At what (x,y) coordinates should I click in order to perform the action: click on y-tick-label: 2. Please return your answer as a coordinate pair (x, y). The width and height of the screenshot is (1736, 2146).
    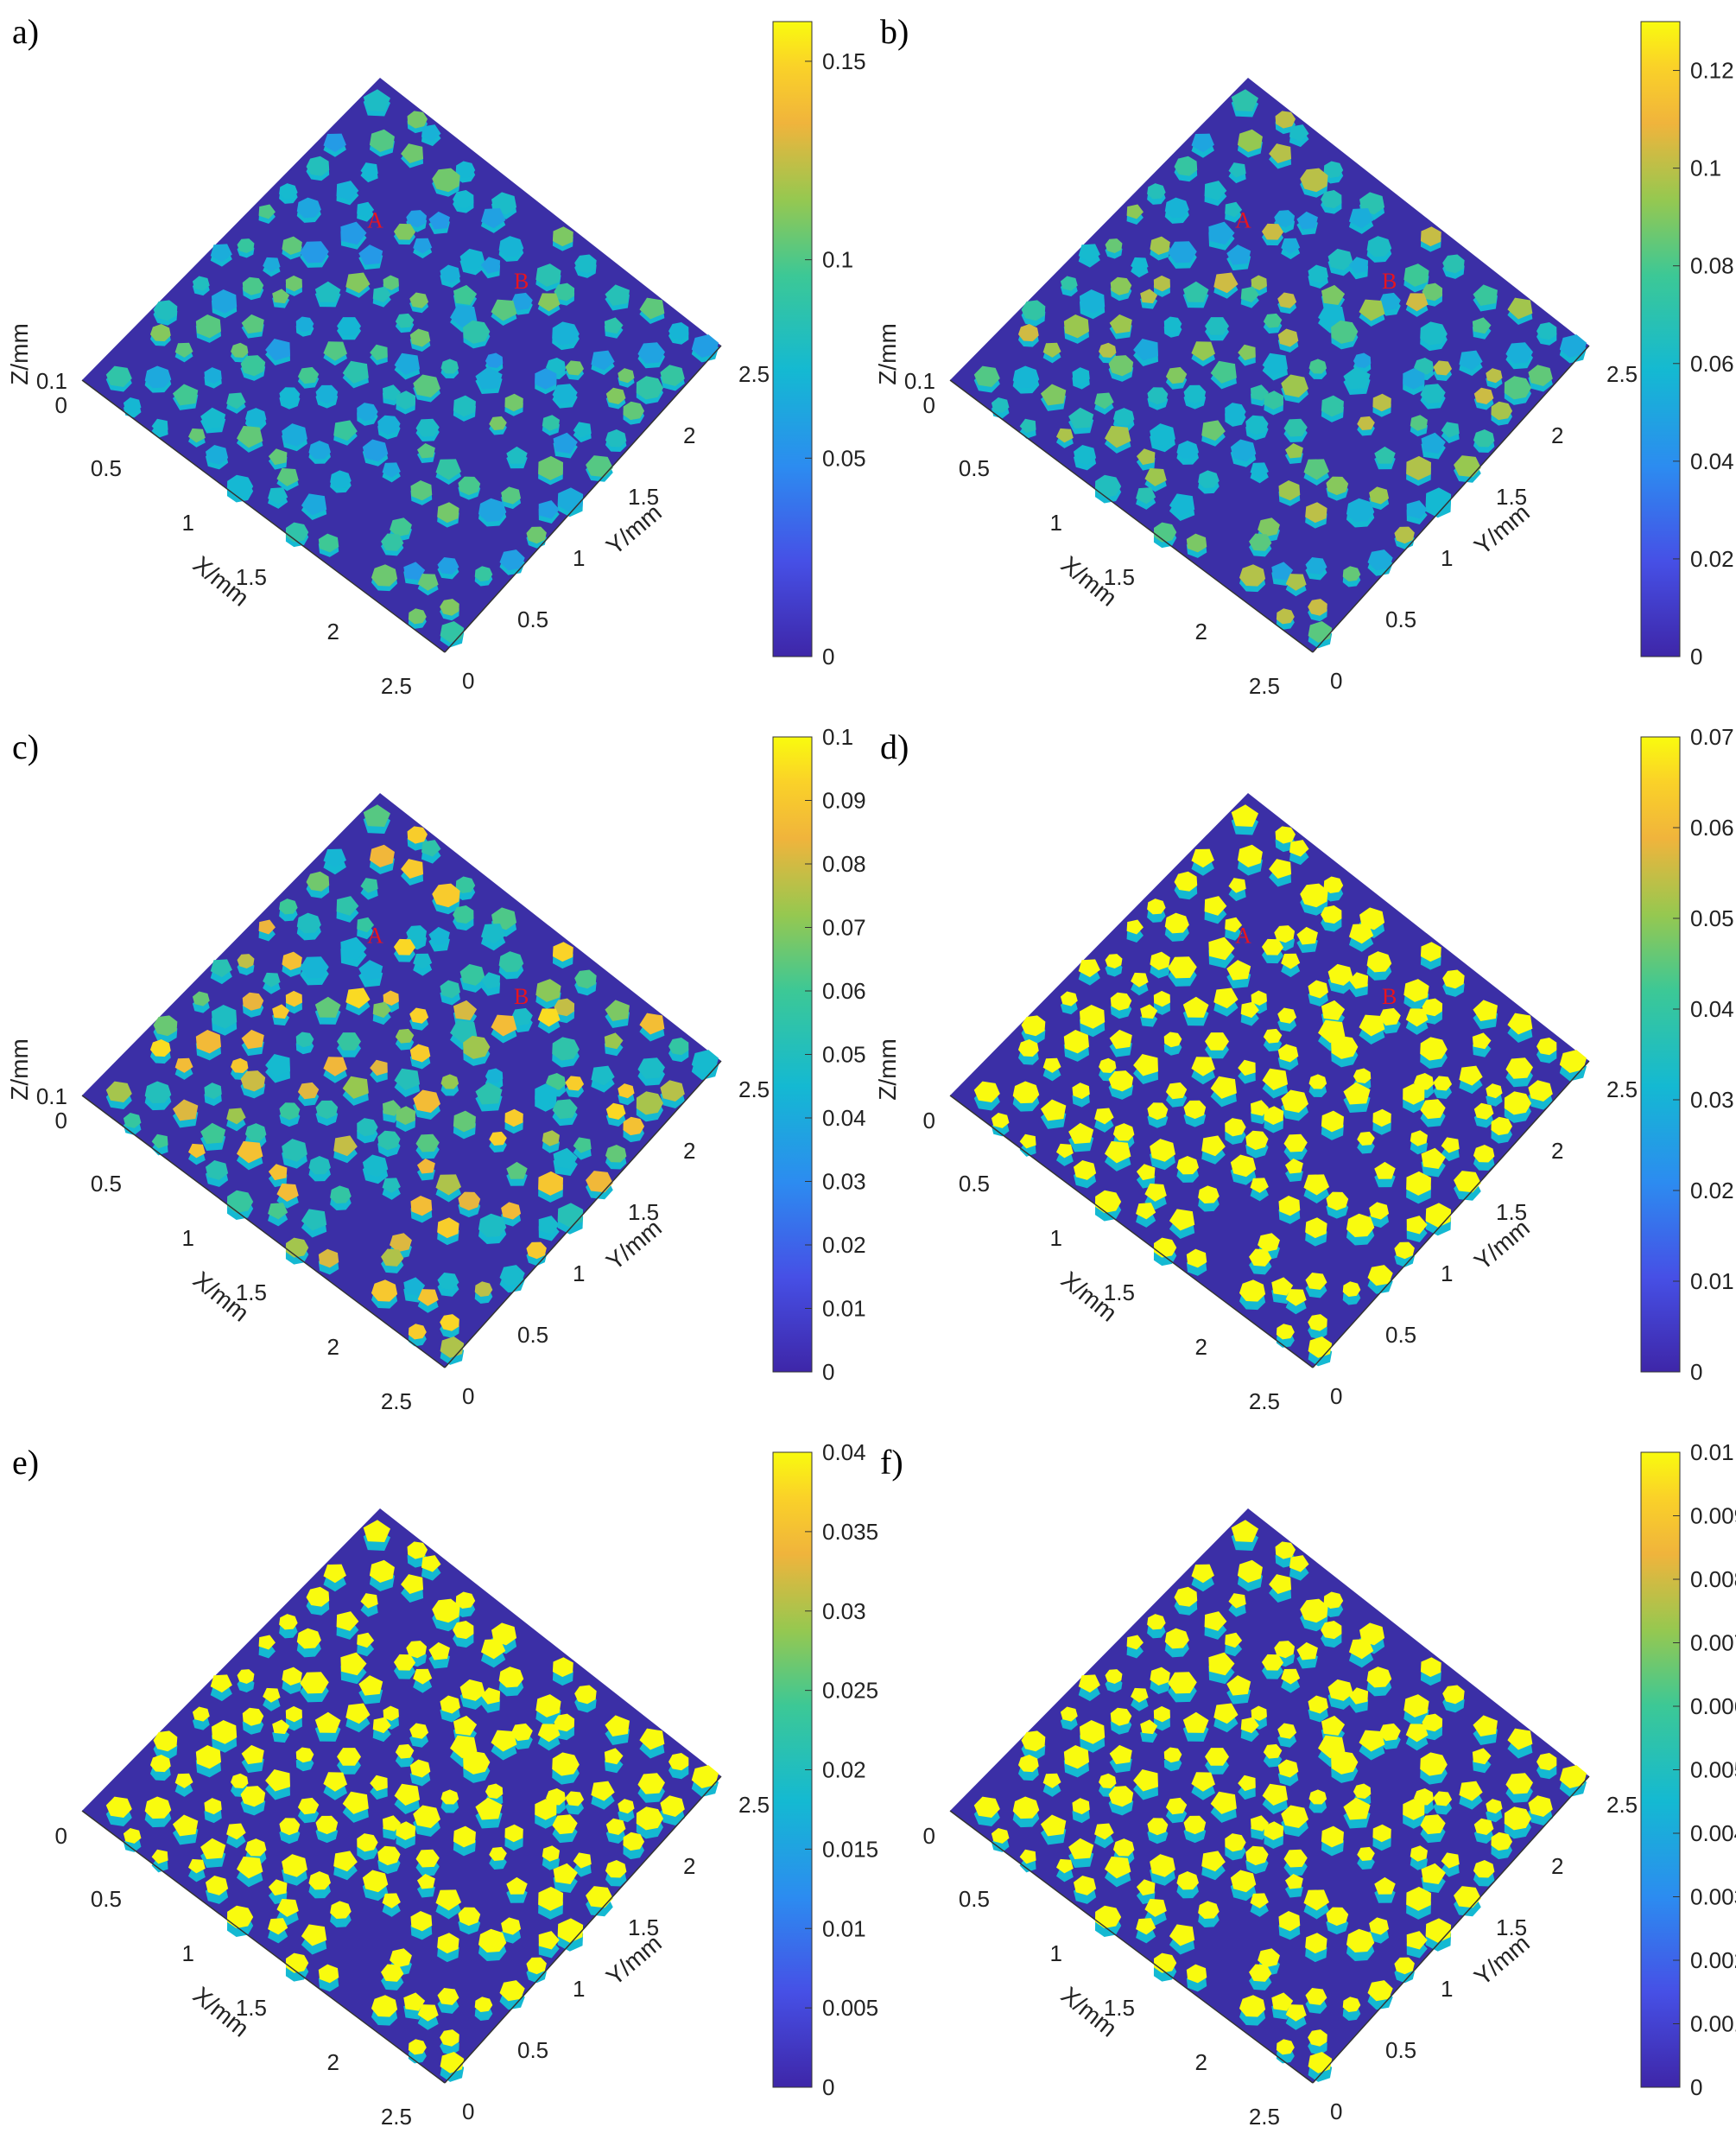
    Looking at the image, I should click on (689, 1151).